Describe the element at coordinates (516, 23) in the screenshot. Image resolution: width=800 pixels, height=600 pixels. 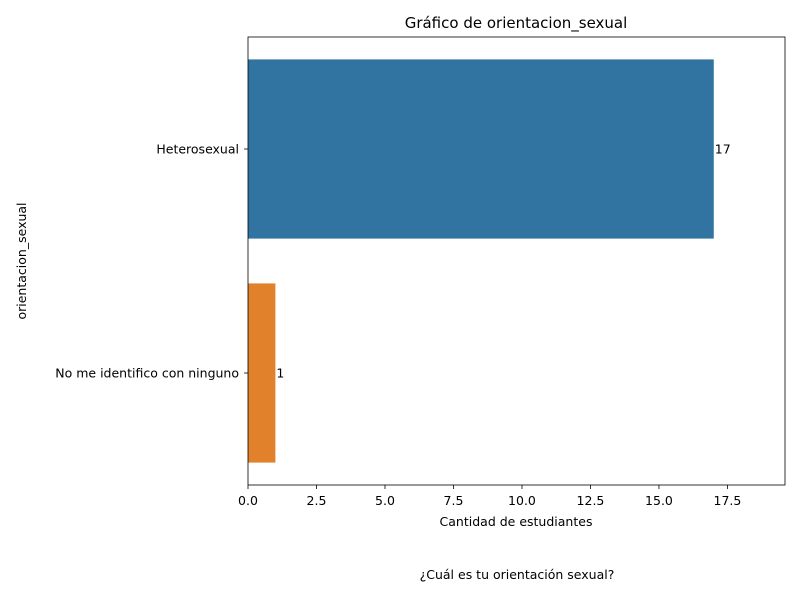
I see `chart-title: Gráfico de orientacion_sexual` at that location.